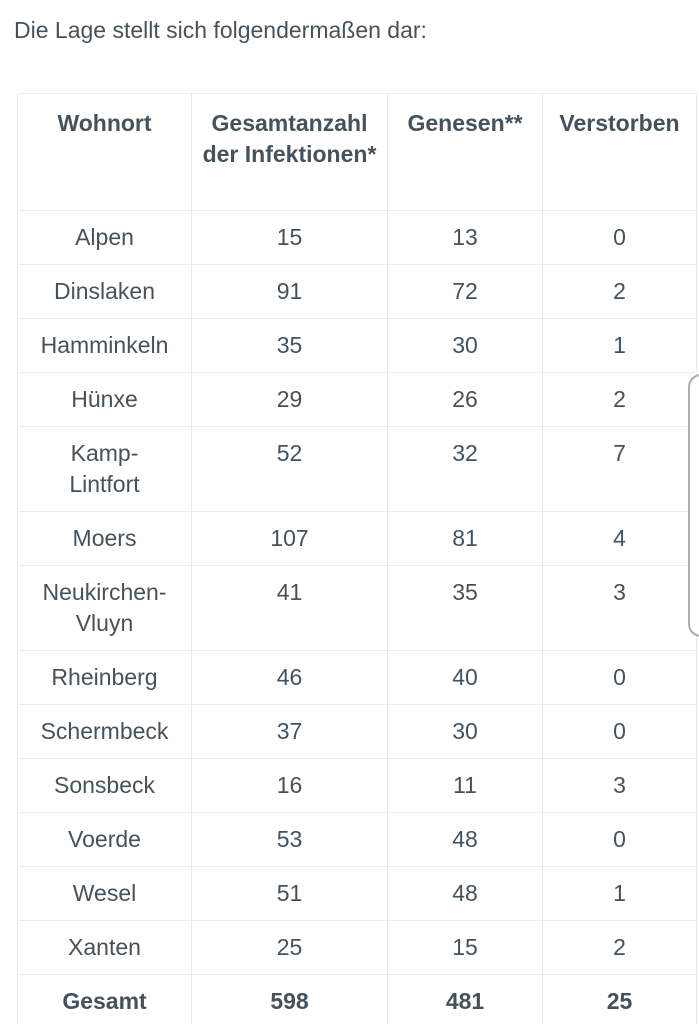 The height and width of the screenshot is (1024, 699). I want to click on cell-infektionen: 16, so click(289, 785).